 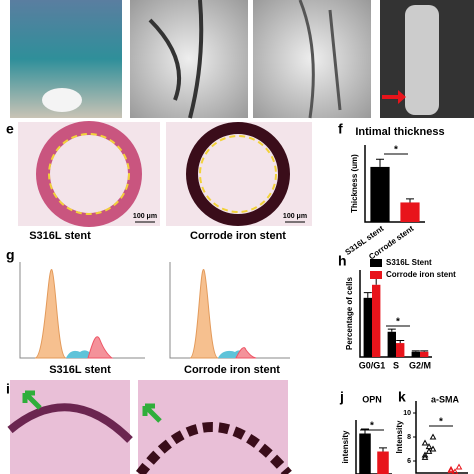 I want to click on panel-label: h, so click(x=342, y=261).